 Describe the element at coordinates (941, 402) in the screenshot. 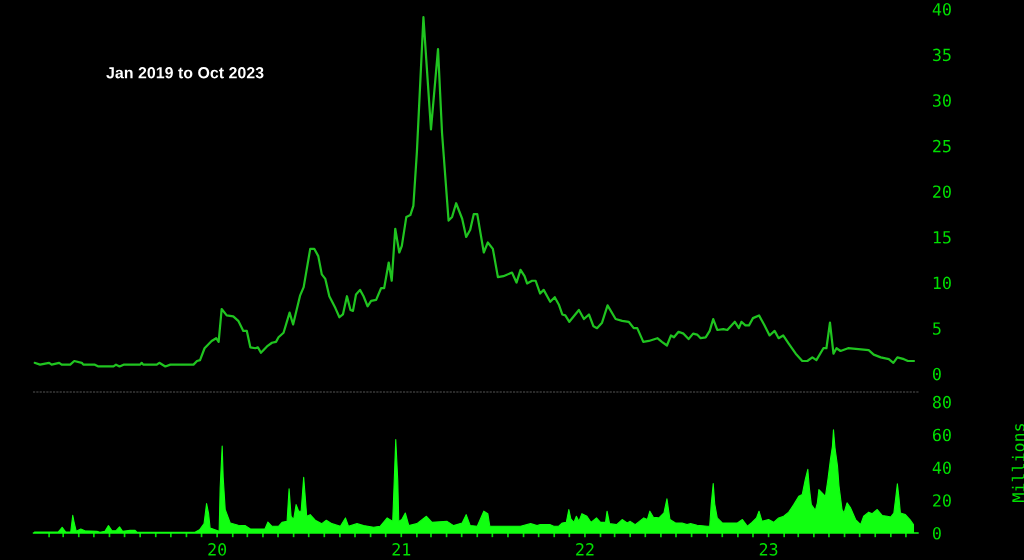

I see `y-tick-label: 80` at that location.